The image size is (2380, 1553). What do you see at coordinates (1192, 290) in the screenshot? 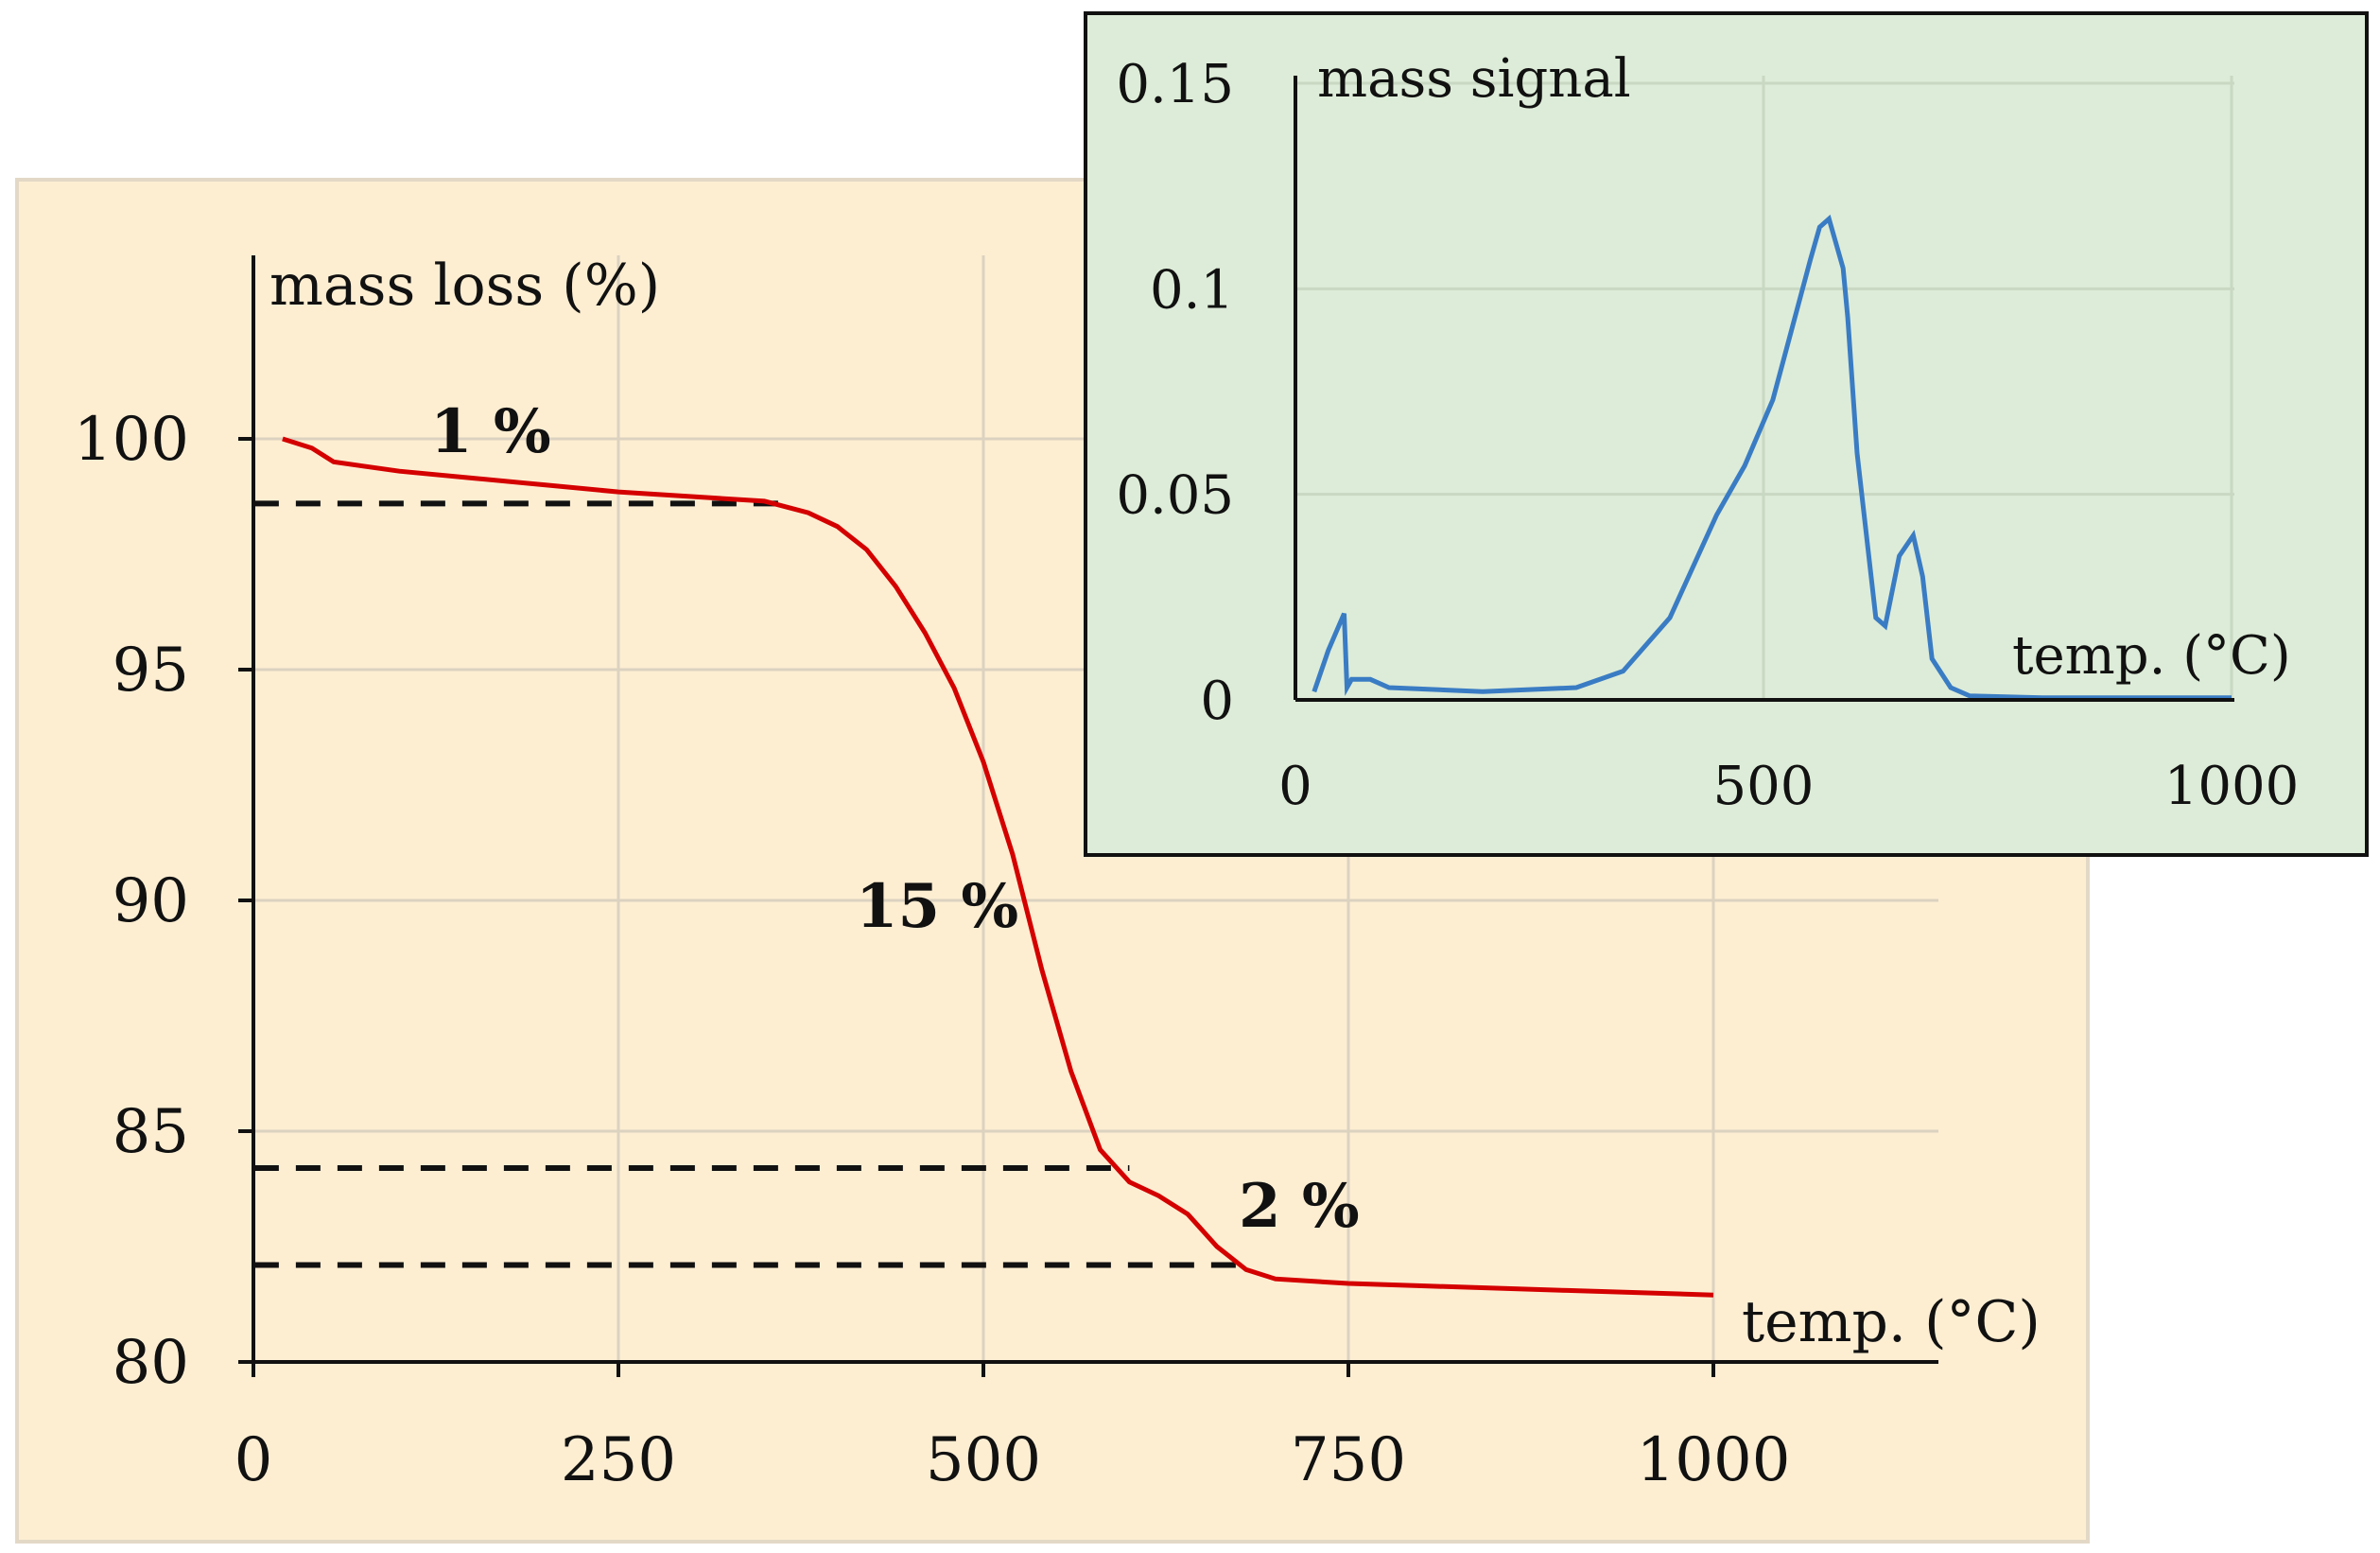
I see `inset-y-tick-label: 0.1` at bounding box center [1192, 290].